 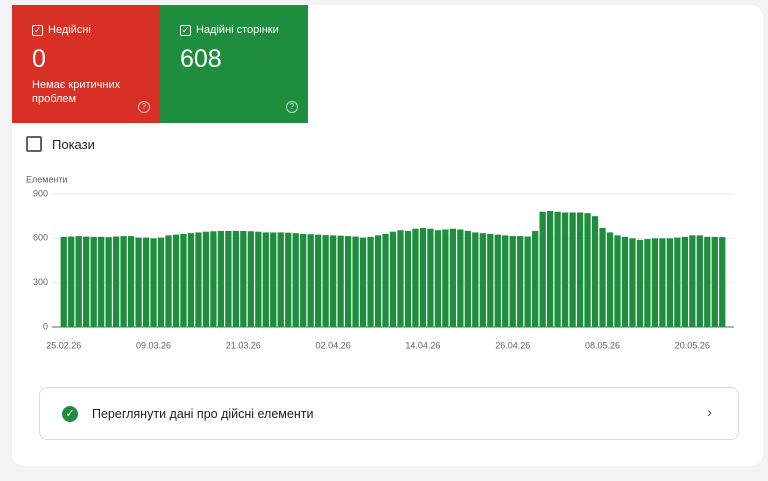 What do you see at coordinates (389, 413) in the screenshot?
I see `details-link: ✓ Переглянути дані про дійсні елементи ›` at bounding box center [389, 413].